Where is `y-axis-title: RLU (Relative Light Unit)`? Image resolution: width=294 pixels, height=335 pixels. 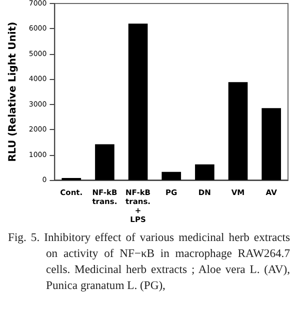 y-axis-title: RLU (Relative Light Unit) is located at coordinates (13, 92).